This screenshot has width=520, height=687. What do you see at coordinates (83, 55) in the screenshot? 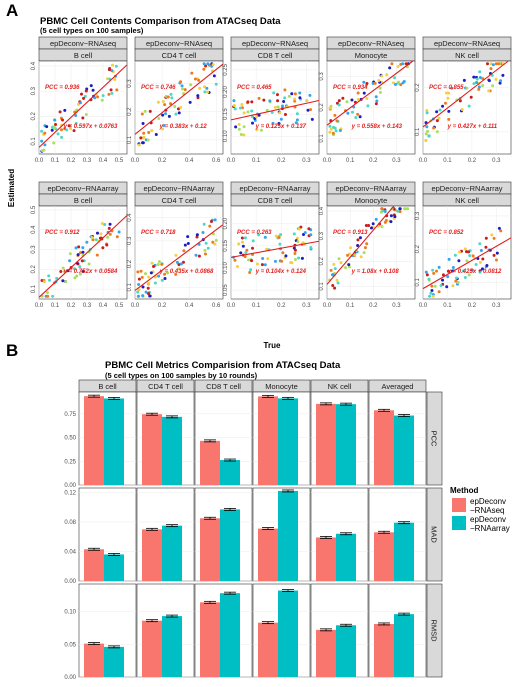
I see `facet-strip-cell-label: B cell` at bounding box center [83, 55].